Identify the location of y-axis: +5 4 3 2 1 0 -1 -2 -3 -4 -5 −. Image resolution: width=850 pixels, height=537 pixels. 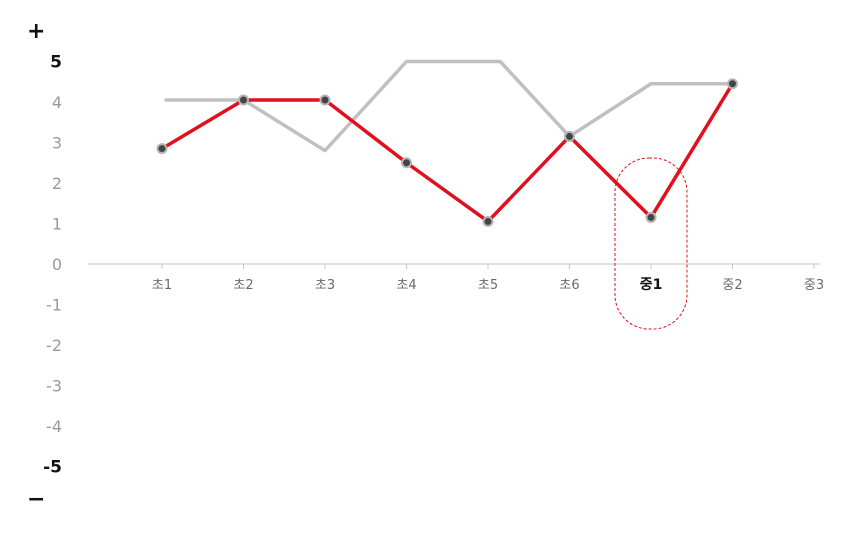
(44, 265).